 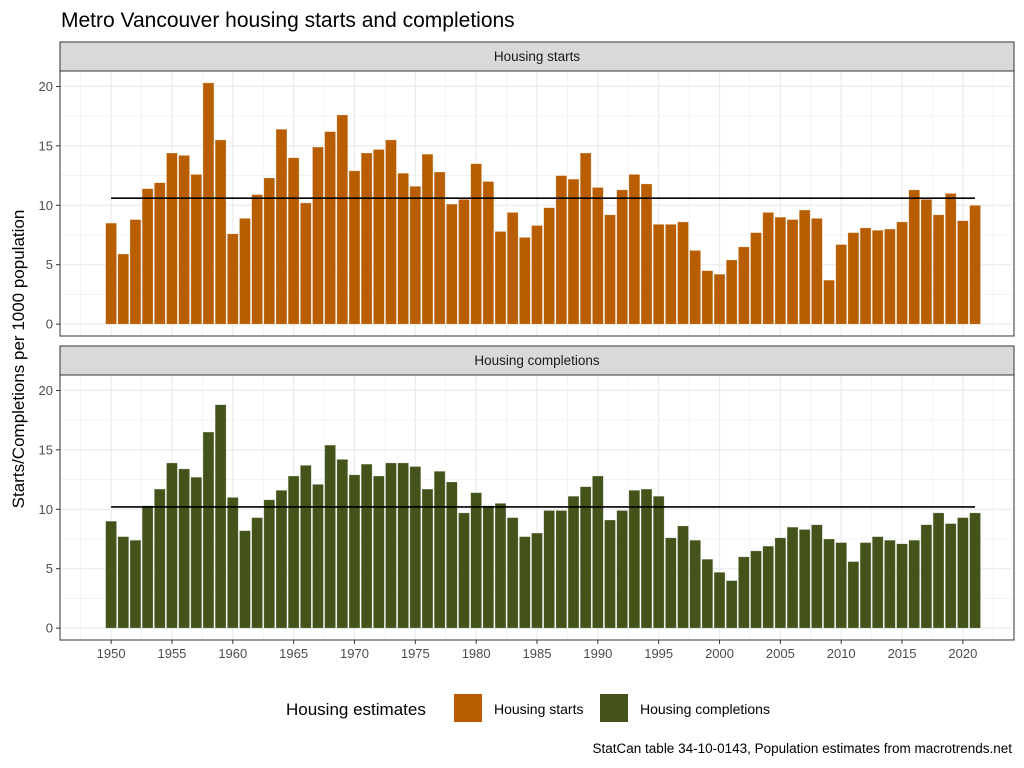 What do you see at coordinates (171, 653) in the screenshot?
I see `x-tick-label: 1955` at bounding box center [171, 653].